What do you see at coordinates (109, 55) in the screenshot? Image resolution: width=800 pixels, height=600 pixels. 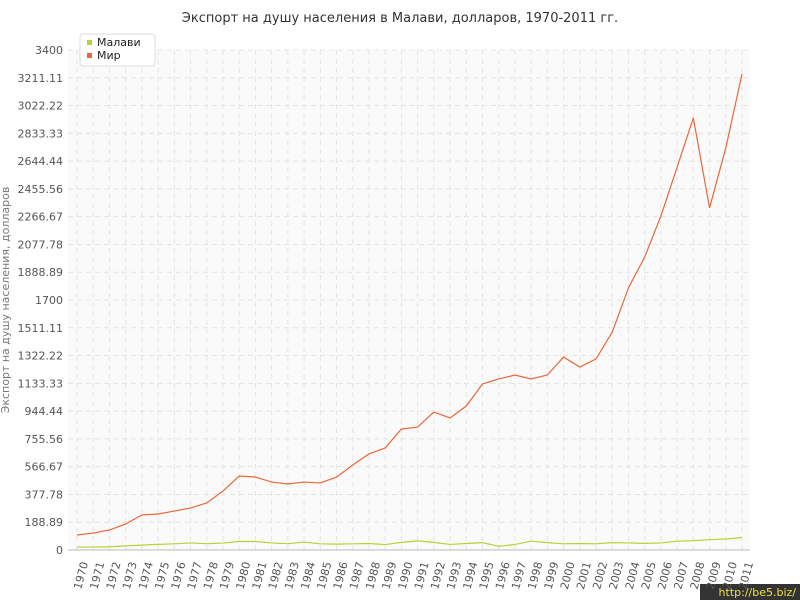 I see `legend-label: Мир` at bounding box center [109, 55].